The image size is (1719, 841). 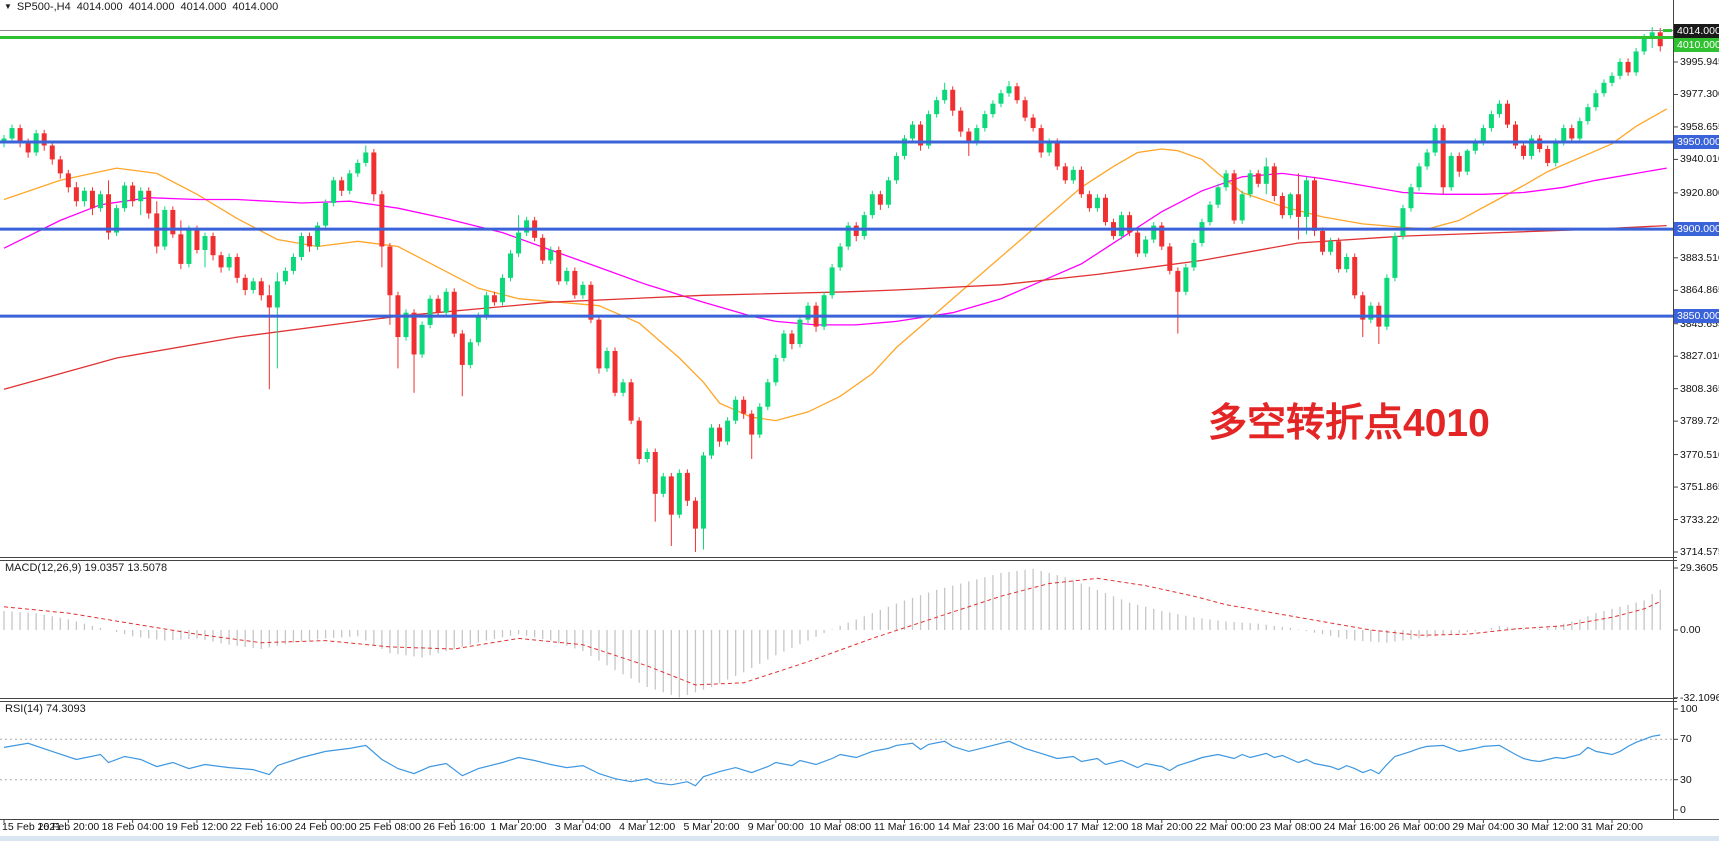 I want to click on time-label: 15 Feb 2021, so click(x=31, y=827).